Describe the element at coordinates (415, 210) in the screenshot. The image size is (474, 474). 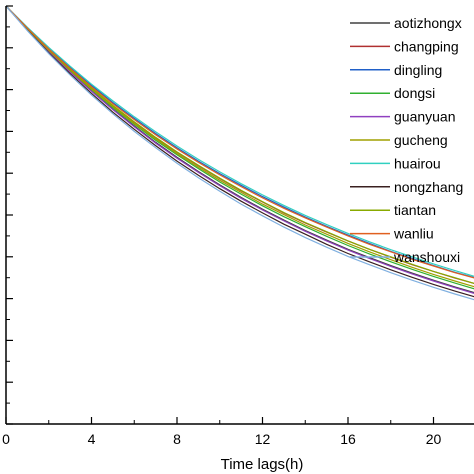
I see `legend-label-tiantan: tiantan` at that location.